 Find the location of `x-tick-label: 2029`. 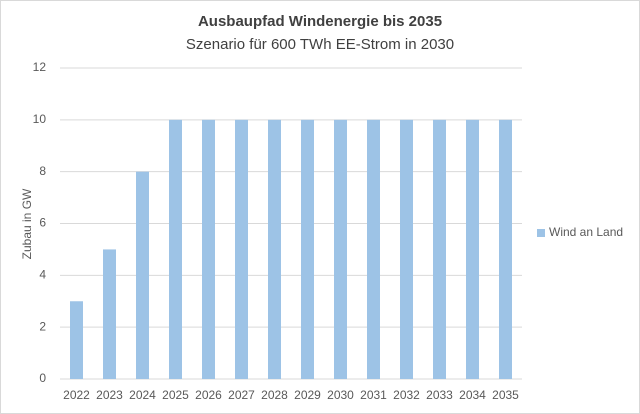

x-tick-label: 2029 is located at coordinates (307, 395).